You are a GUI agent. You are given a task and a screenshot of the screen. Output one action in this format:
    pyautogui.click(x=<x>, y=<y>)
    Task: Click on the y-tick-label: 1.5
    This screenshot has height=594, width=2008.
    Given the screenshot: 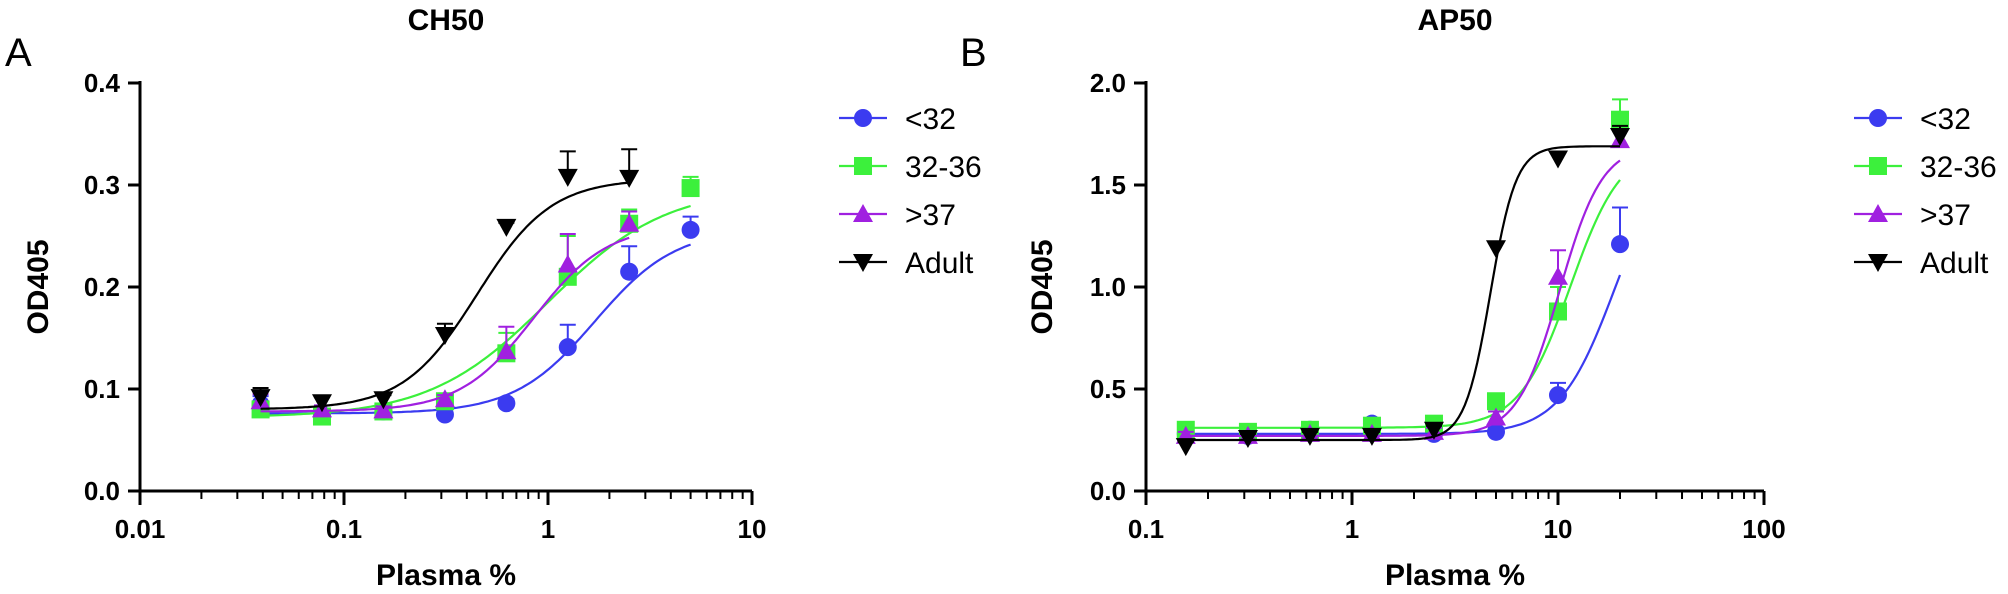 What is the action you would take?
    pyautogui.click(x=1108, y=185)
    